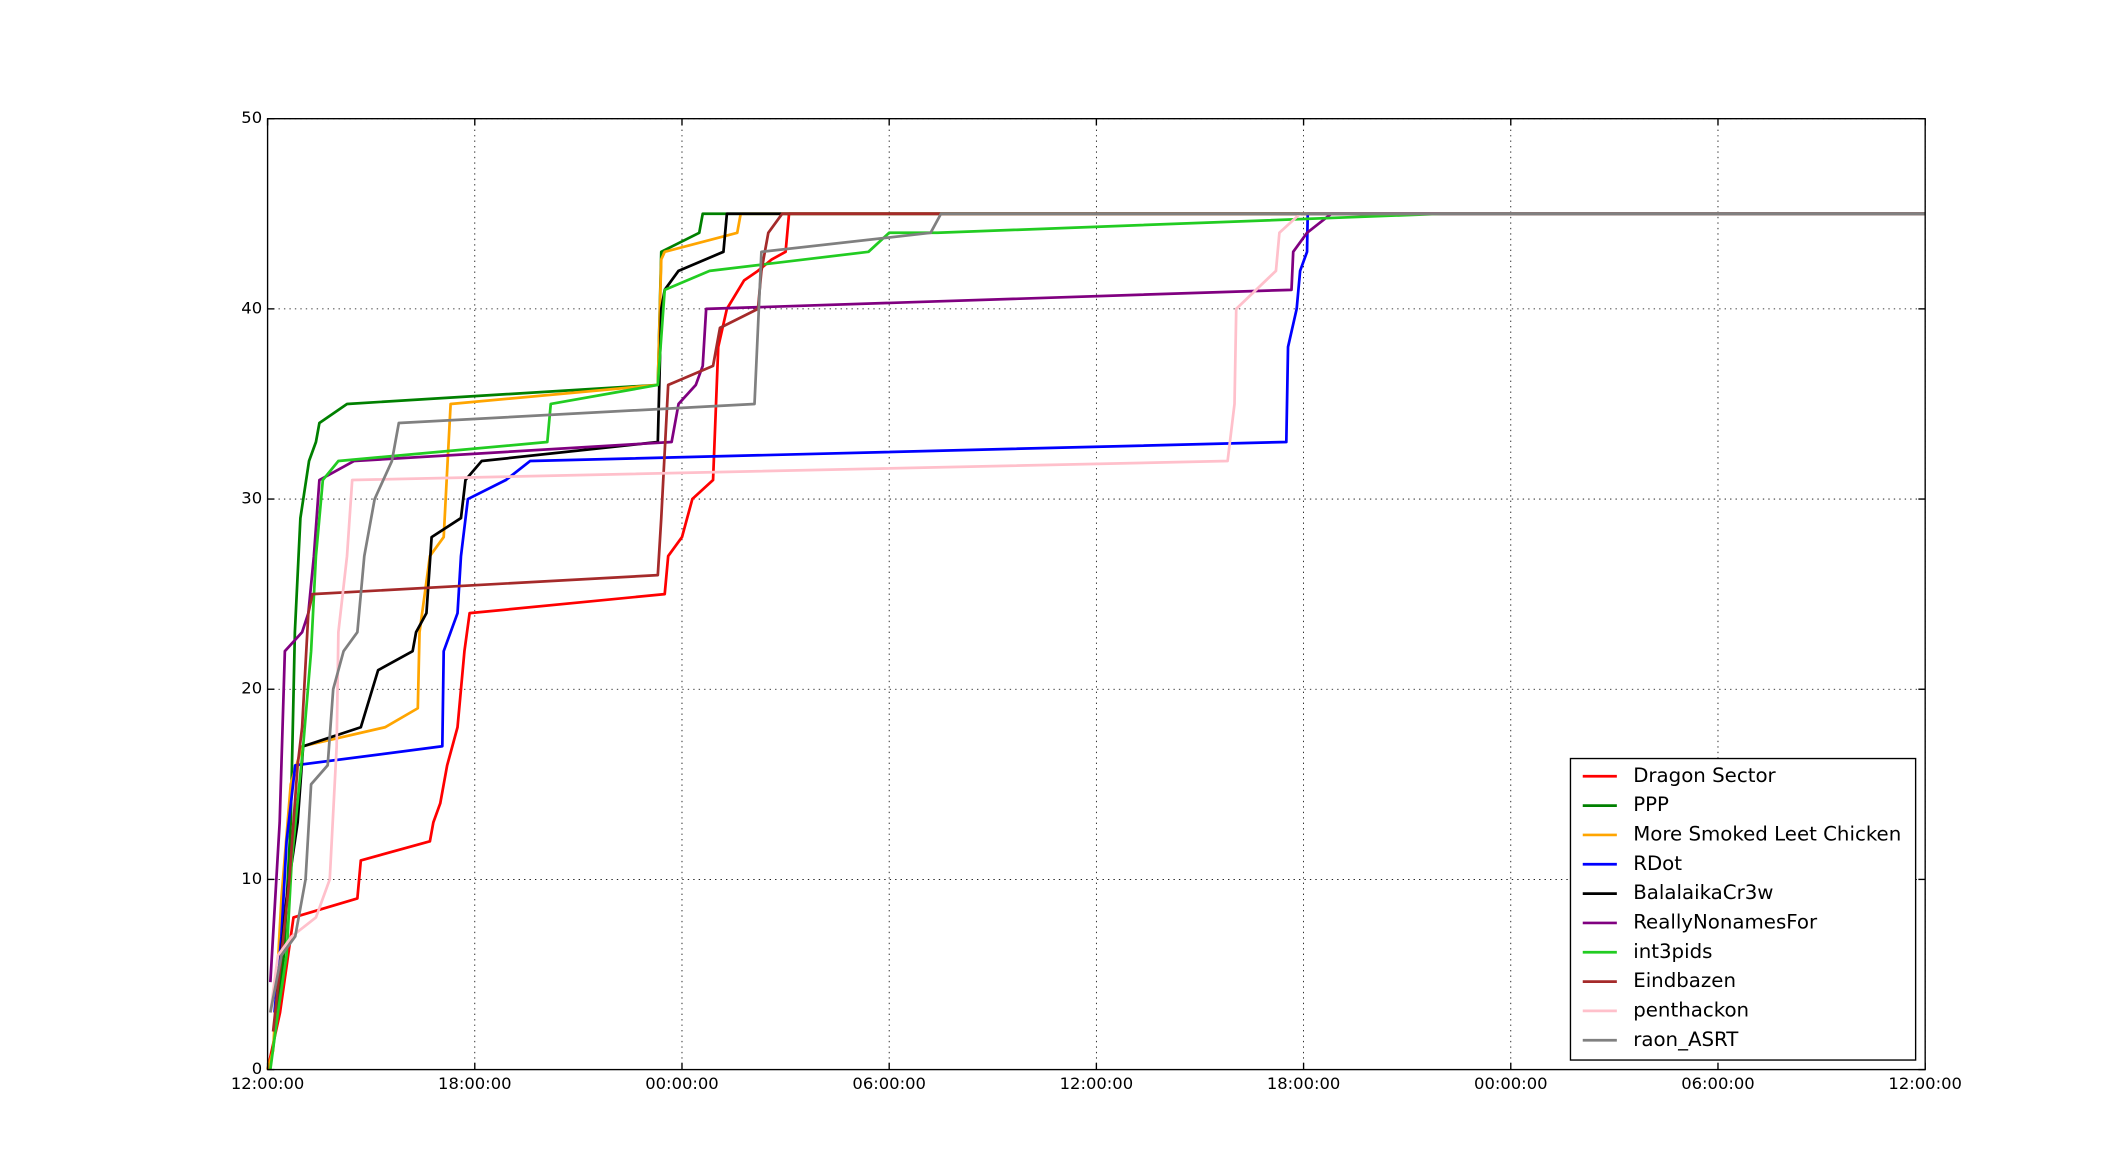 This screenshot has width=2115, height=1176. I want to click on legend-label: ReallyNonamesFor, so click(1725, 921).